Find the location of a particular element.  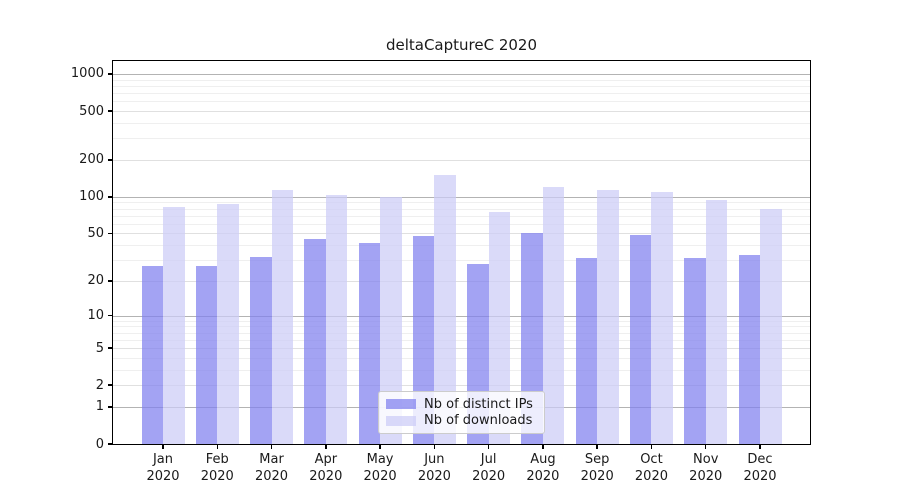

legend-swatch-distinct-ips-icon is located at coordinates (401, 404).